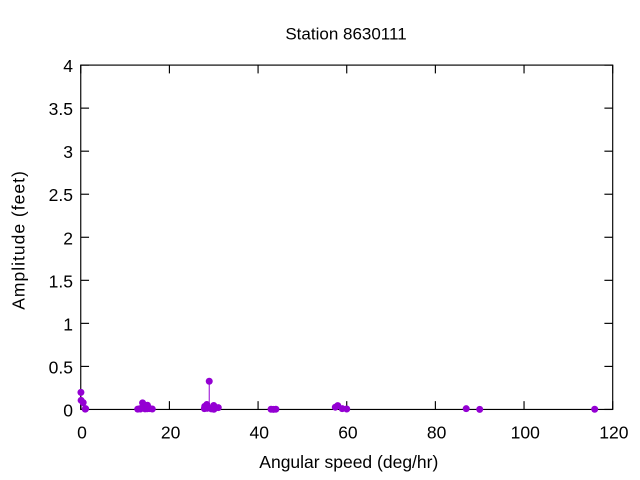  What do you see at coordinates (68, 238) in the screenshot?
I see `svg-text: 2` at bounding box center [68, 238].